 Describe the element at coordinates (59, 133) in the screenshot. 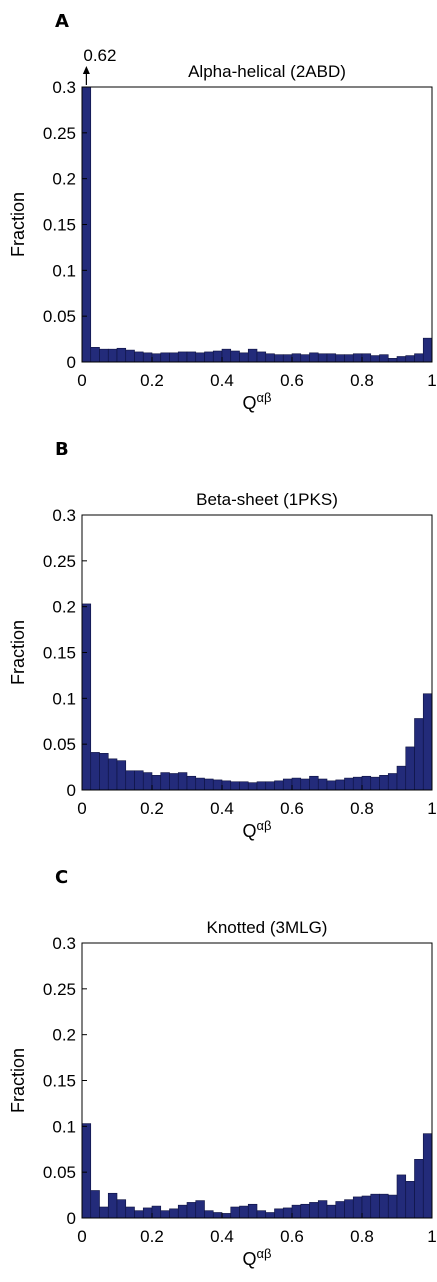

I see `y-tick-label: 0.25` at that location.